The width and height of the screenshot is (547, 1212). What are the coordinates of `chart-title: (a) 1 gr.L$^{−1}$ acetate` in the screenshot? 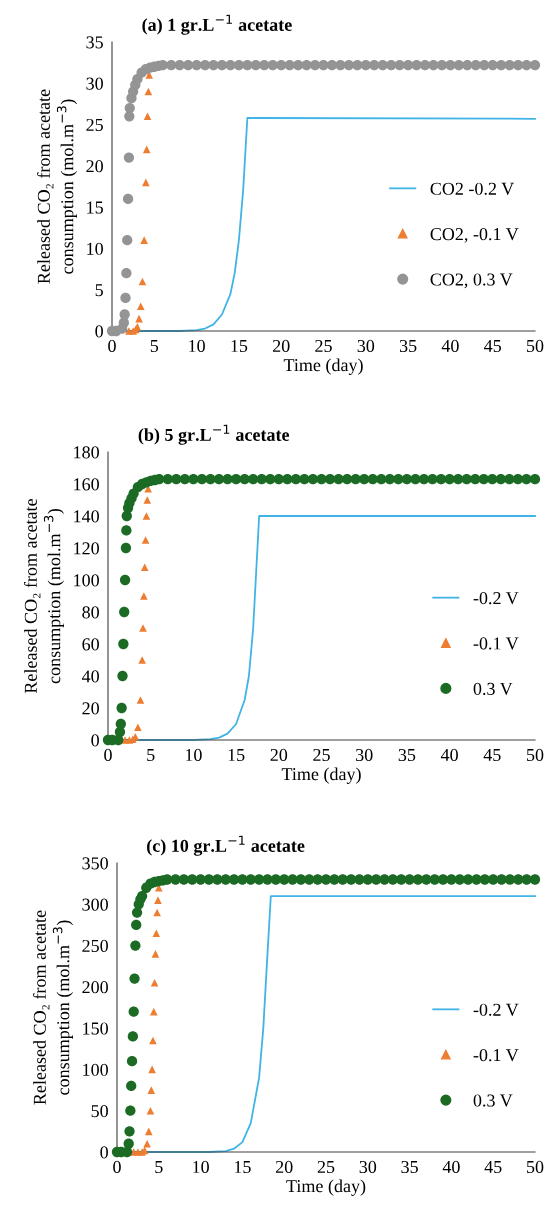 It's located at (217, 24).